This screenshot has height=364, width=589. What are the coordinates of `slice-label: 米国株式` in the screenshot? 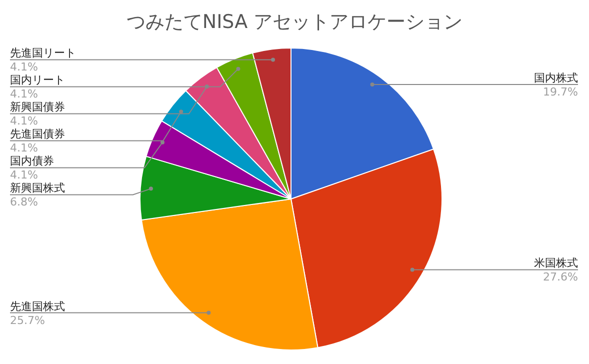 It's located at (556, 263).